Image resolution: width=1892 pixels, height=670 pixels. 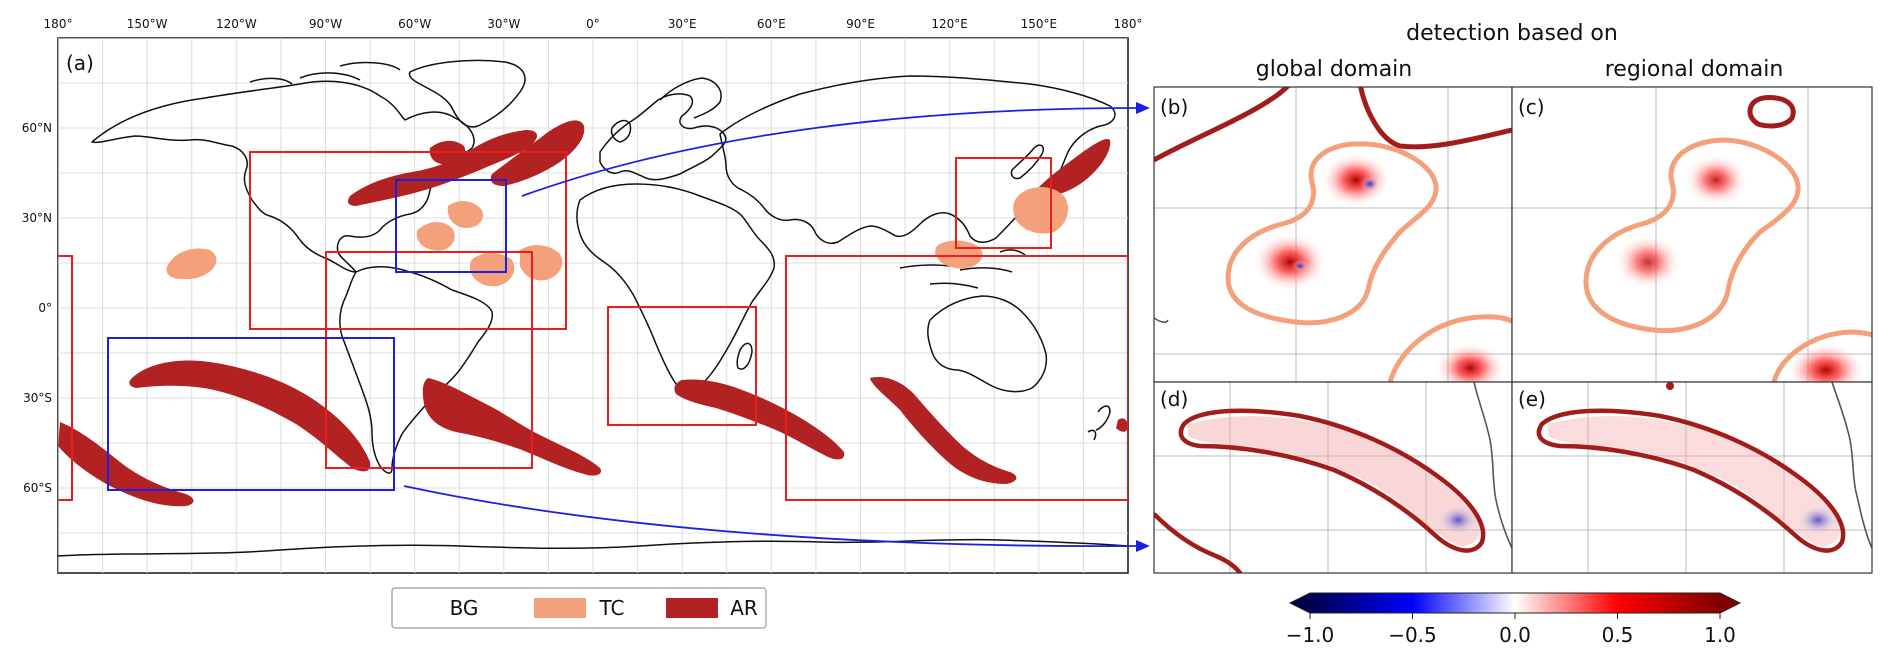 What do you see at coordinates (80, 63) in the screenshot?
I see `panel-label-a: (a)` at bounding box center [80, 63].